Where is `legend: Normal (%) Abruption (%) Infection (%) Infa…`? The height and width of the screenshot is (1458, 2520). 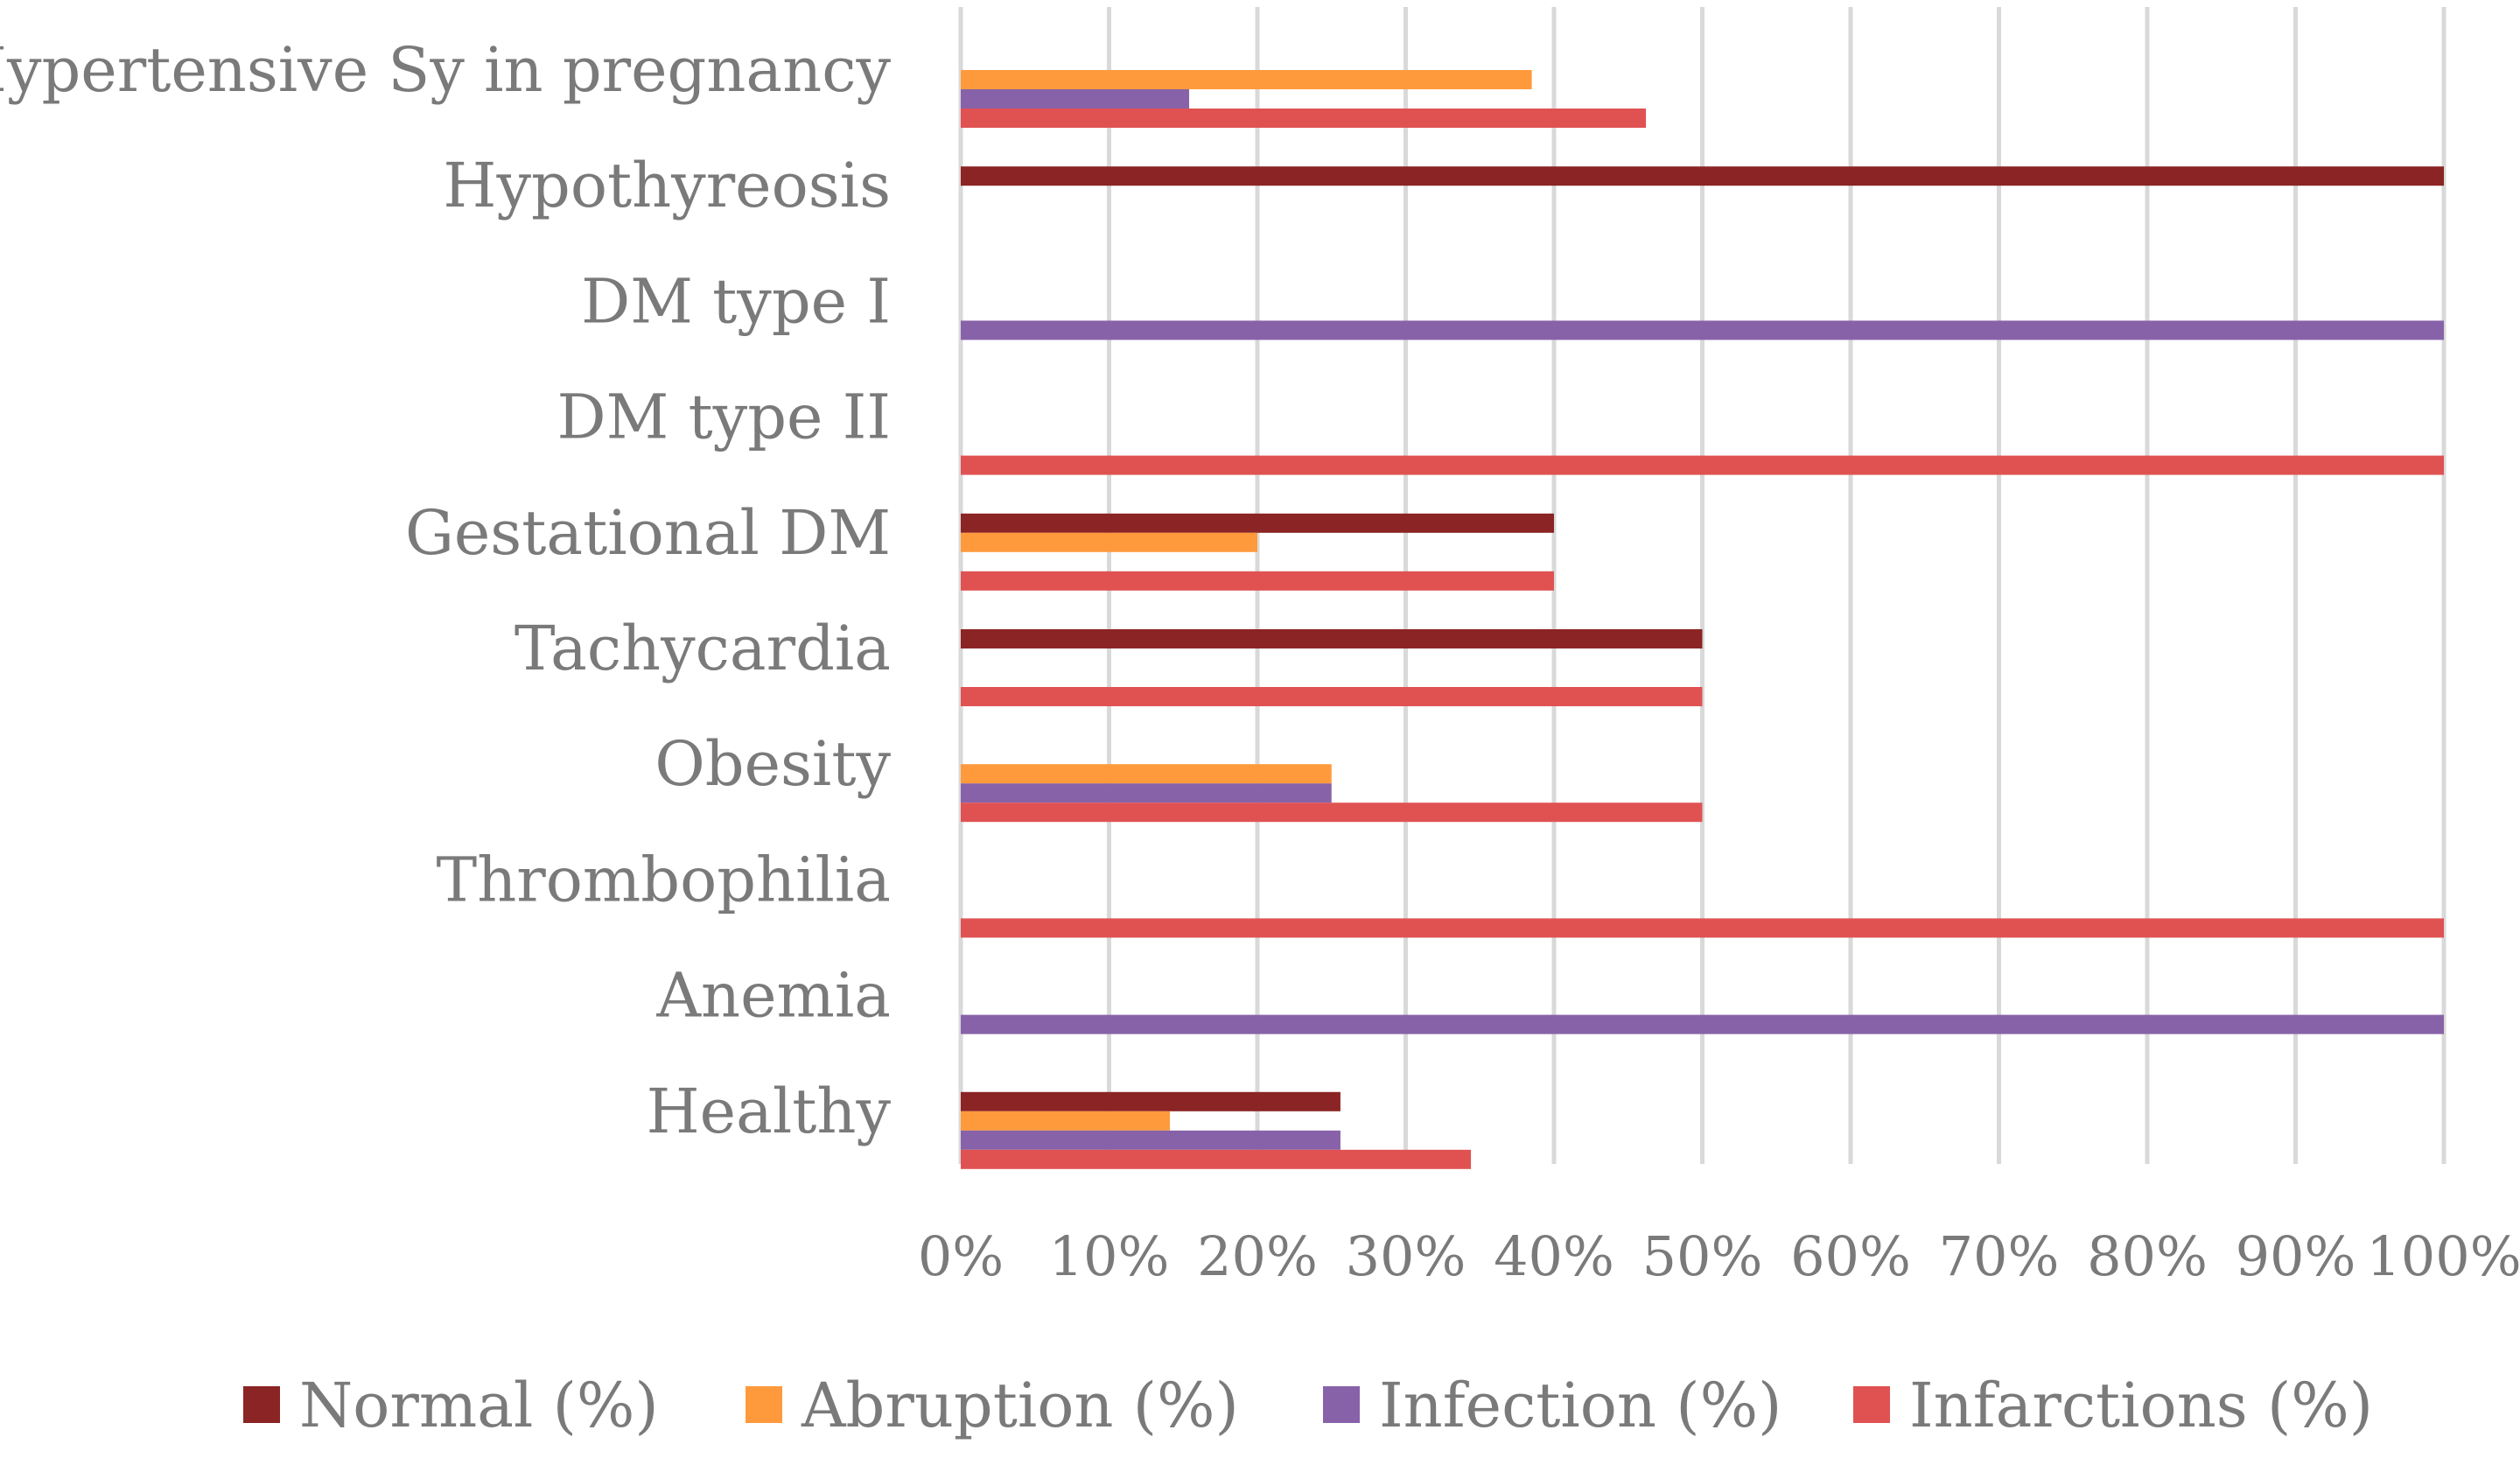
legend: Normal (%) Abruption (%) Infection (%) Infa… is located at coordinates (1308, 1405).